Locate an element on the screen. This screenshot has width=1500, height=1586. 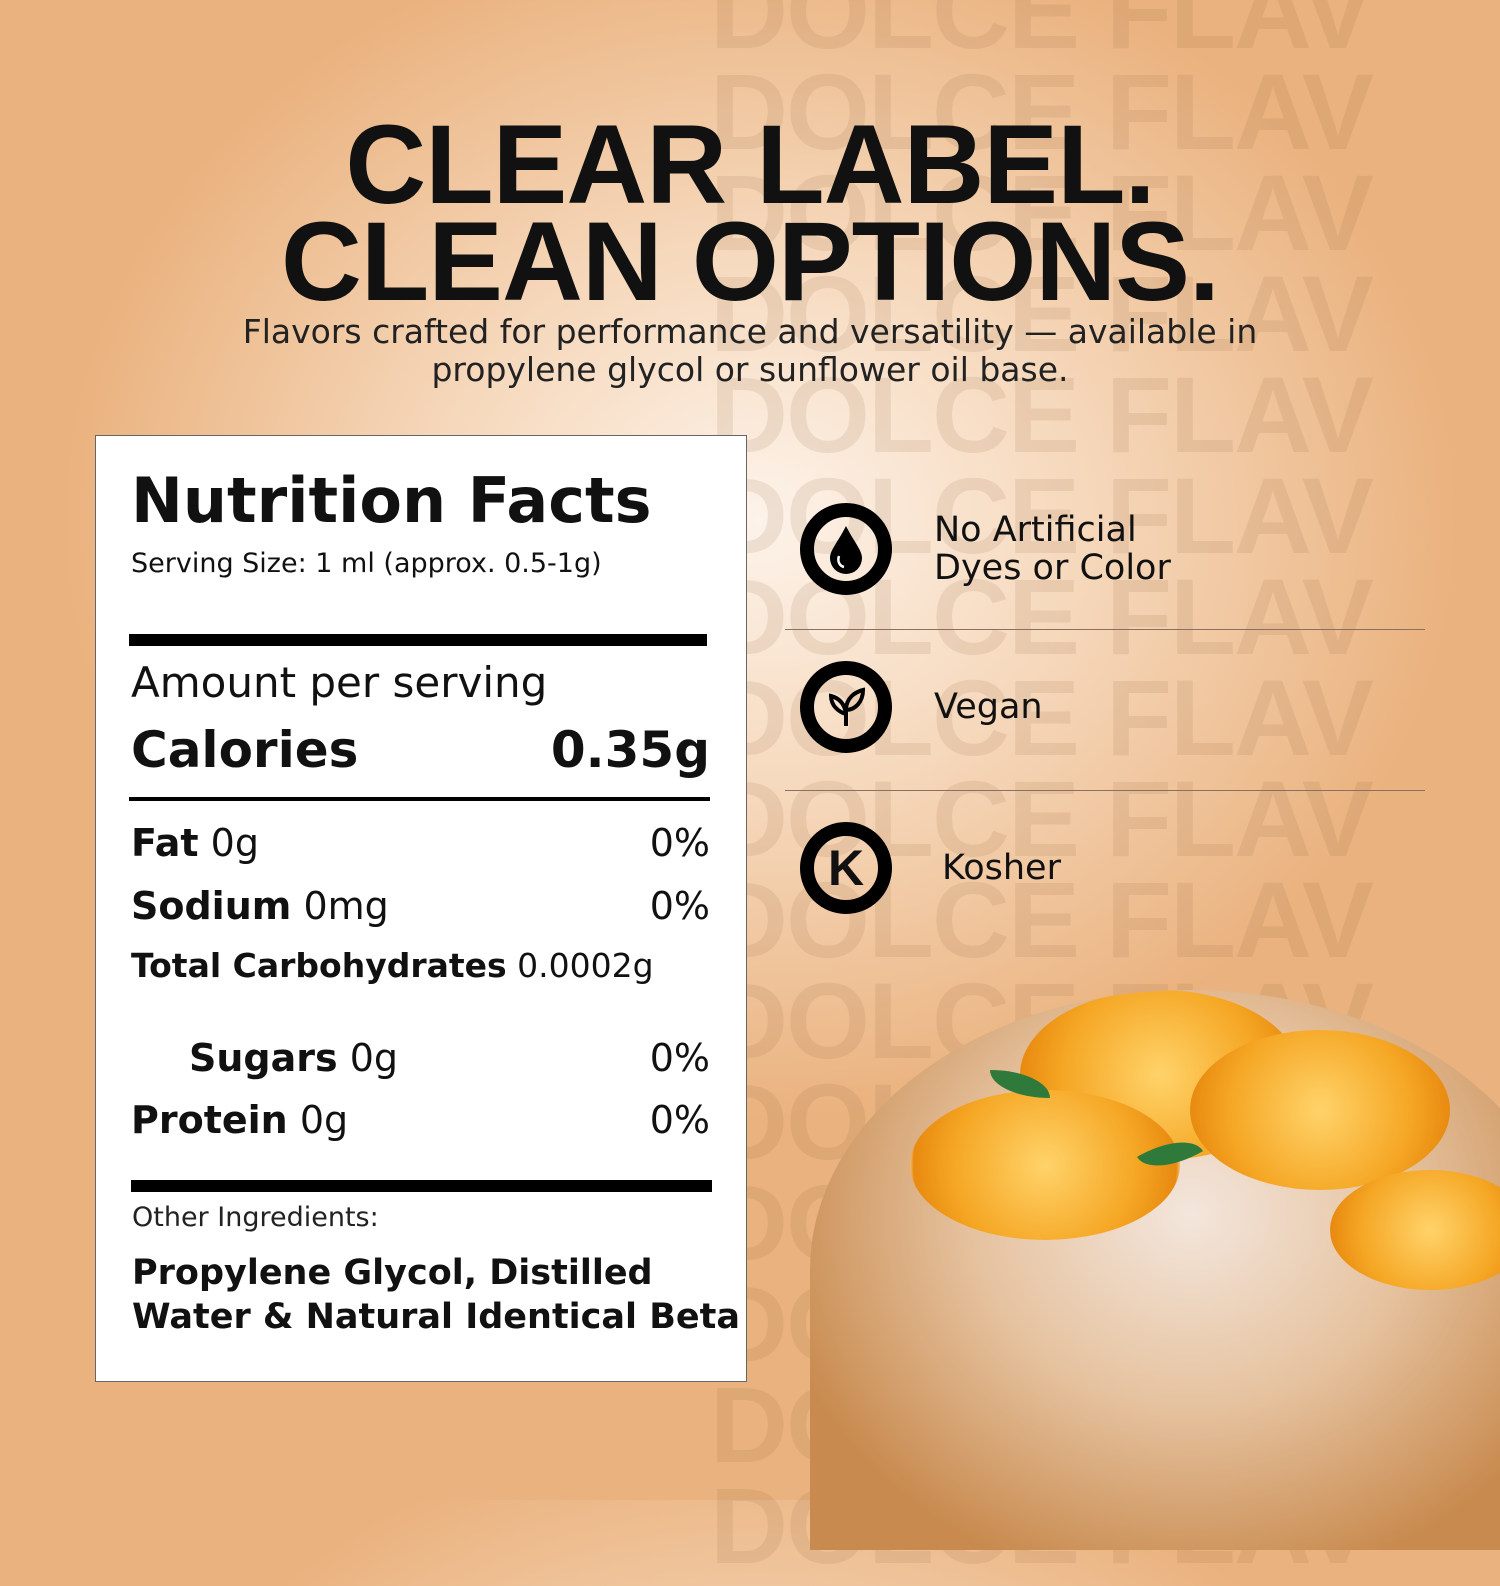
ingredients-line-2: Water & Natural Identical Beta is located at coordinates (436, 1317).